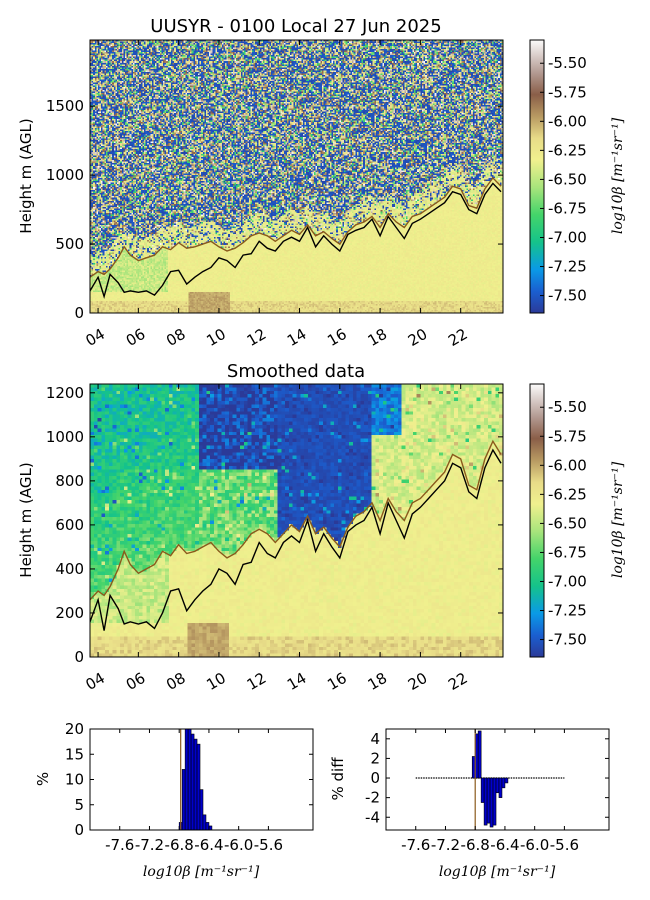 This screenshot has height=900, width=650. Describe the element at coordinates (201, 872) in the screenshot. I see `histogram-xlabel: log10β [m⁻¹sr⁻¹]` at that location.